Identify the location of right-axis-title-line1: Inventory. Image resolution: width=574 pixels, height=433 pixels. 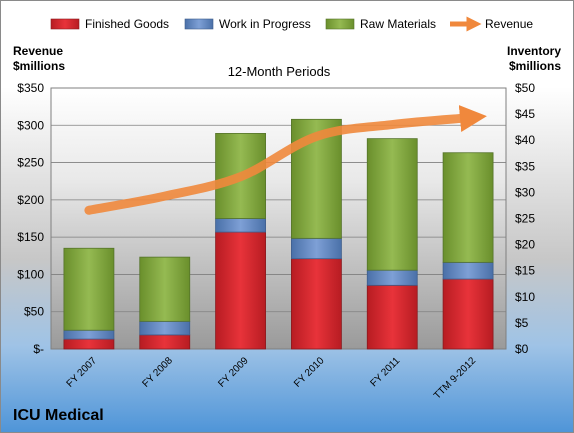
(534, 51).